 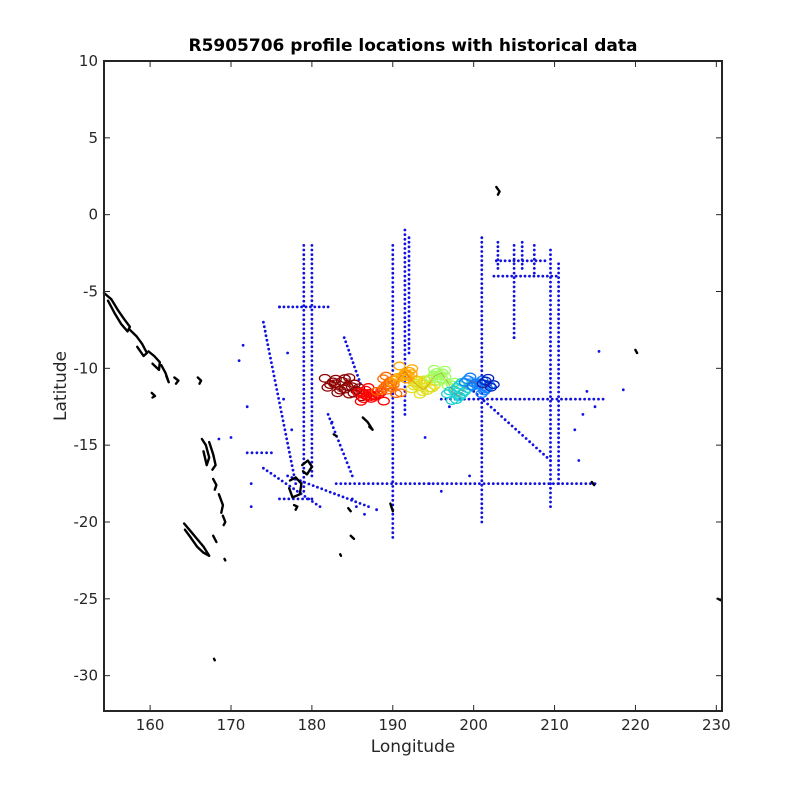 I want to click on y-tick-label: -30, so click(x=86, y=676).